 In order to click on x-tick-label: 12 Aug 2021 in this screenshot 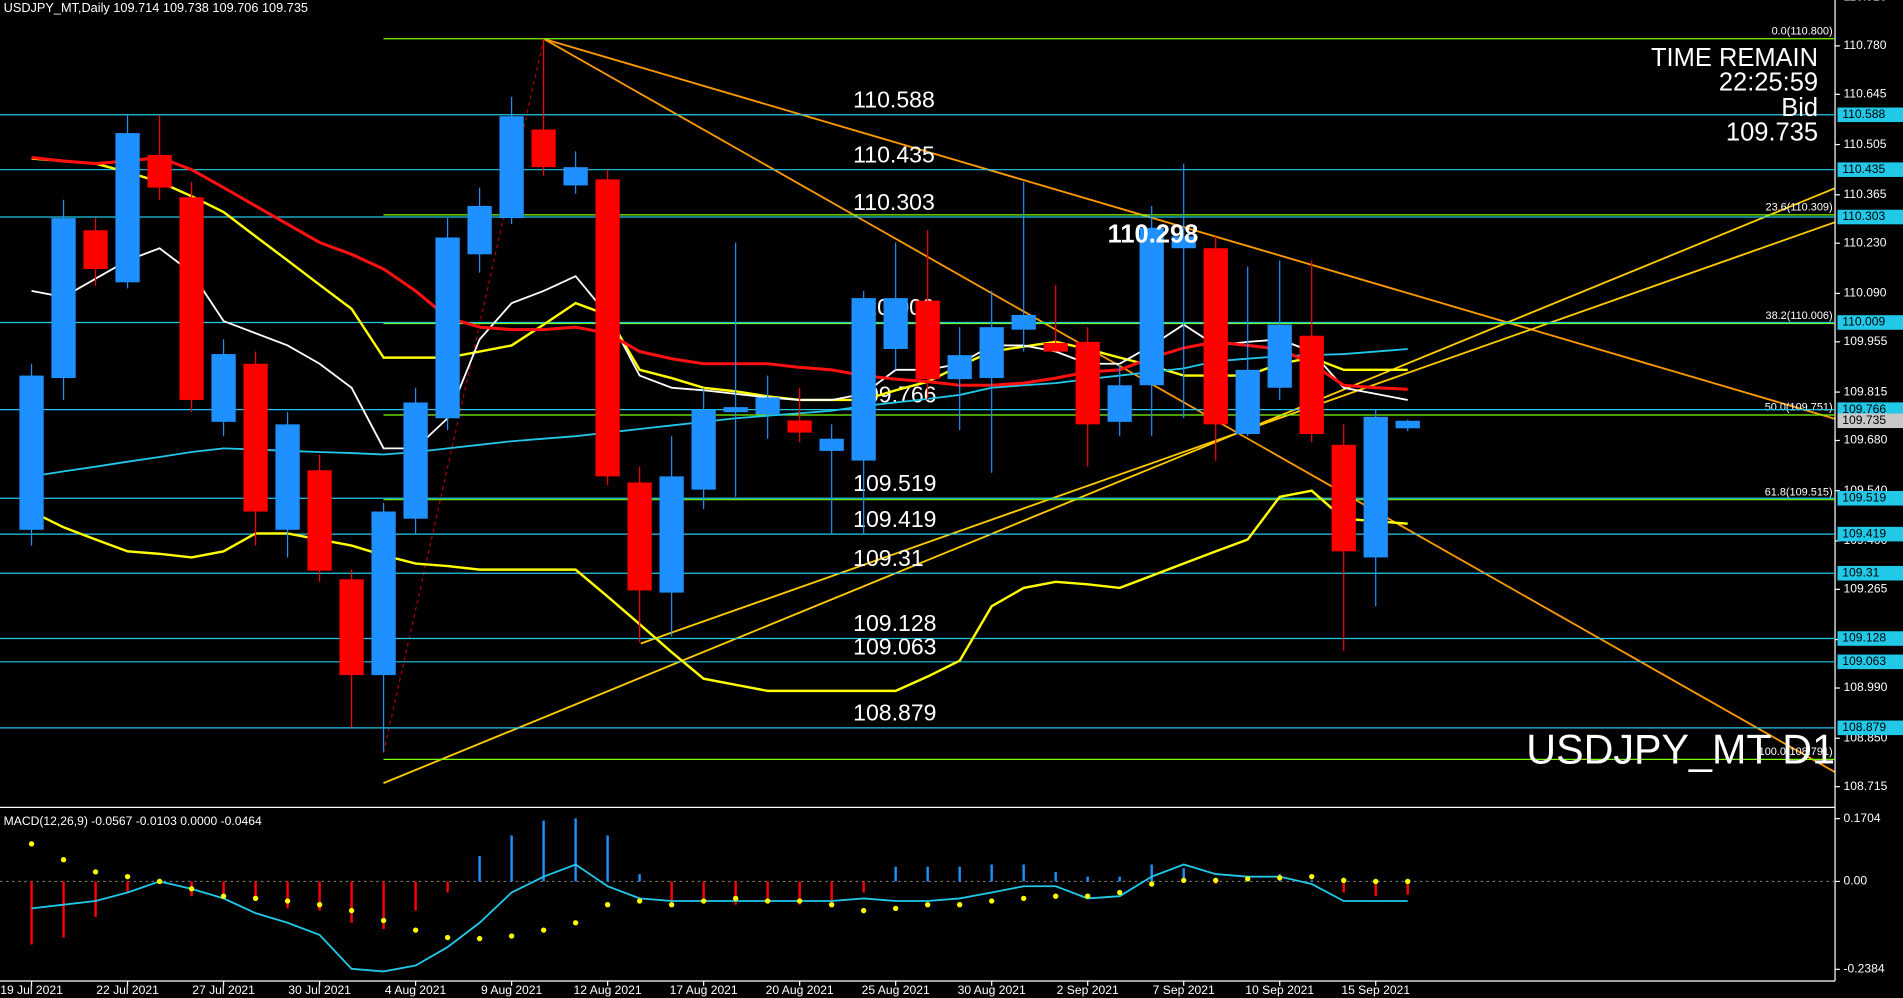, I will do `click(608, 990)`.